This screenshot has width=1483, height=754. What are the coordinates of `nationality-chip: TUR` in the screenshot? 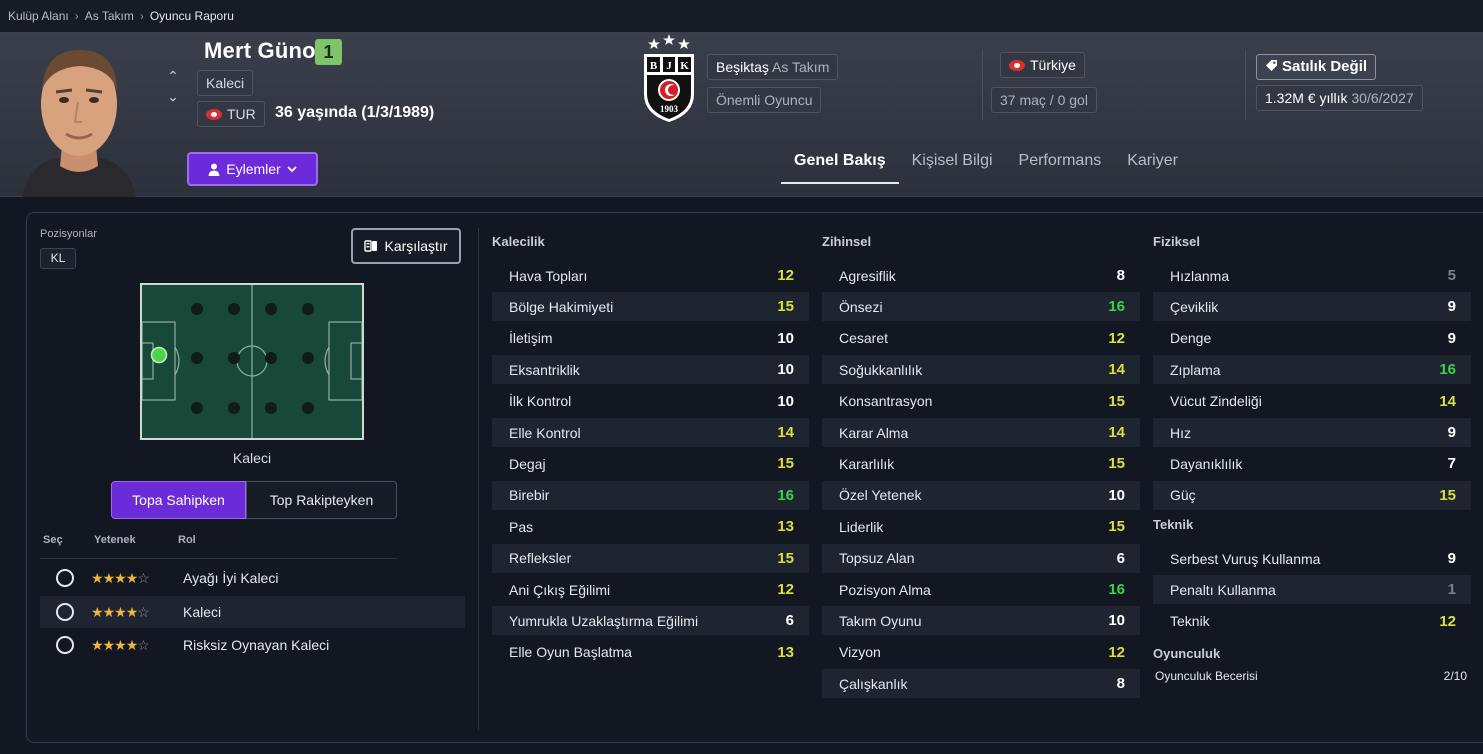 It's located at (231, 114).